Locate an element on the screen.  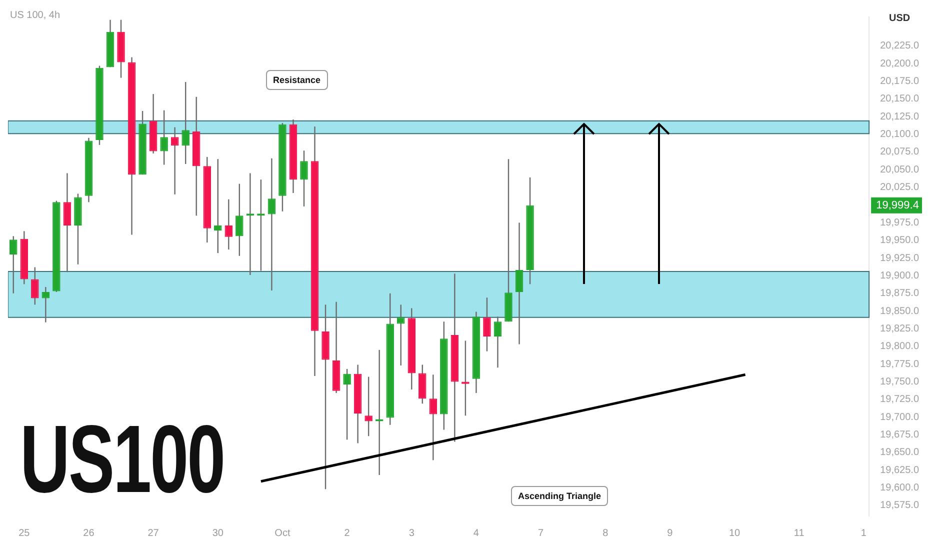
y-tick-label: 19,875.0 is located at coordinates (900, 294).